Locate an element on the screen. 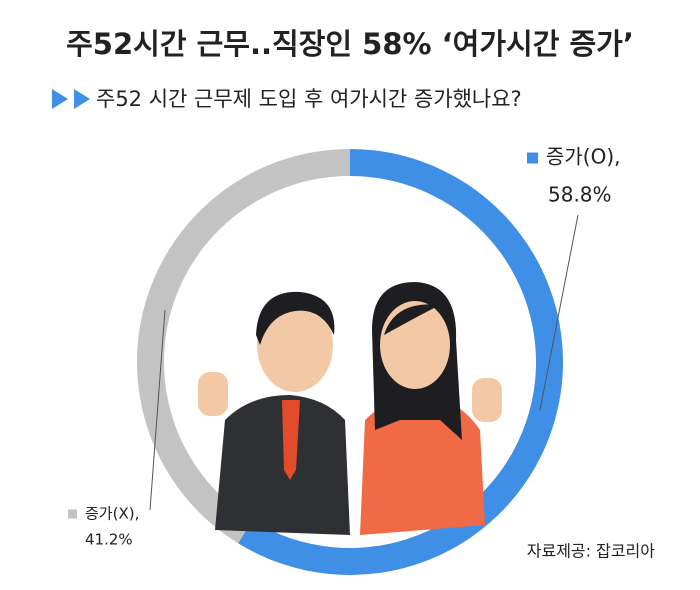 The width and height of the screenshot is (700, 590). value-label: 58.8% is located at coordinates (580, 195).